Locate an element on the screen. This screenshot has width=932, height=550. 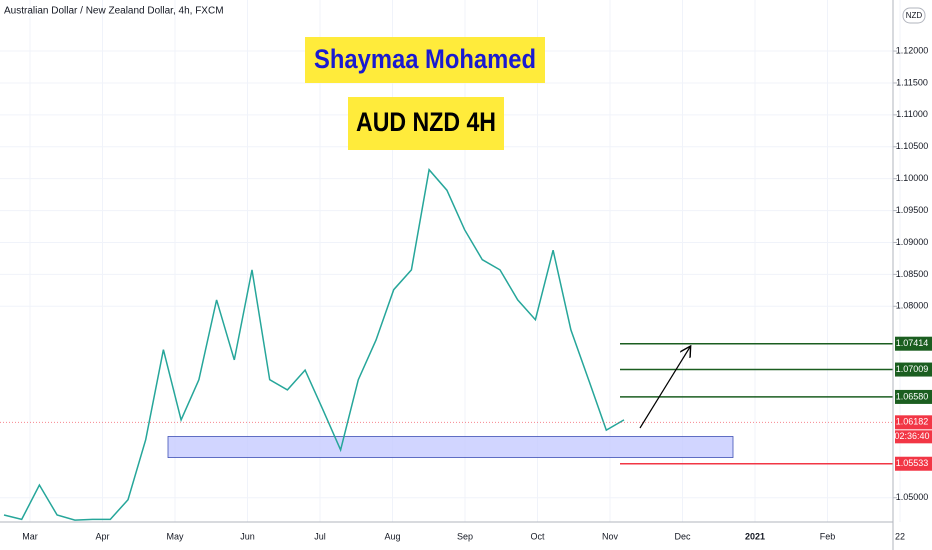
y-tick-label: 1.12000 is located at coordinates (912, 50).